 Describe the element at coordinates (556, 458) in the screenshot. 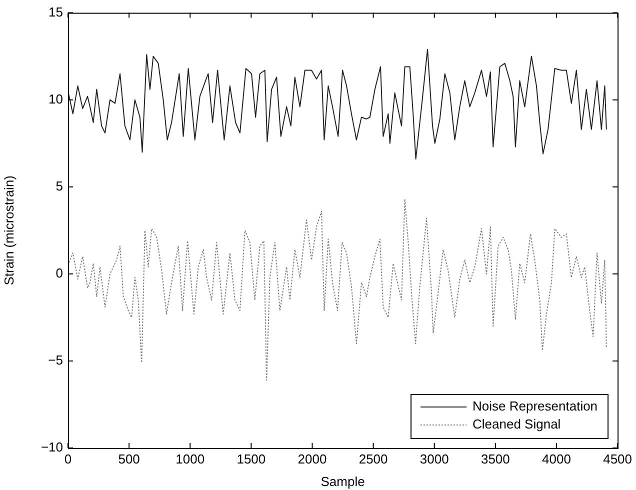

I see `x-tick-label: 4000` at that location.